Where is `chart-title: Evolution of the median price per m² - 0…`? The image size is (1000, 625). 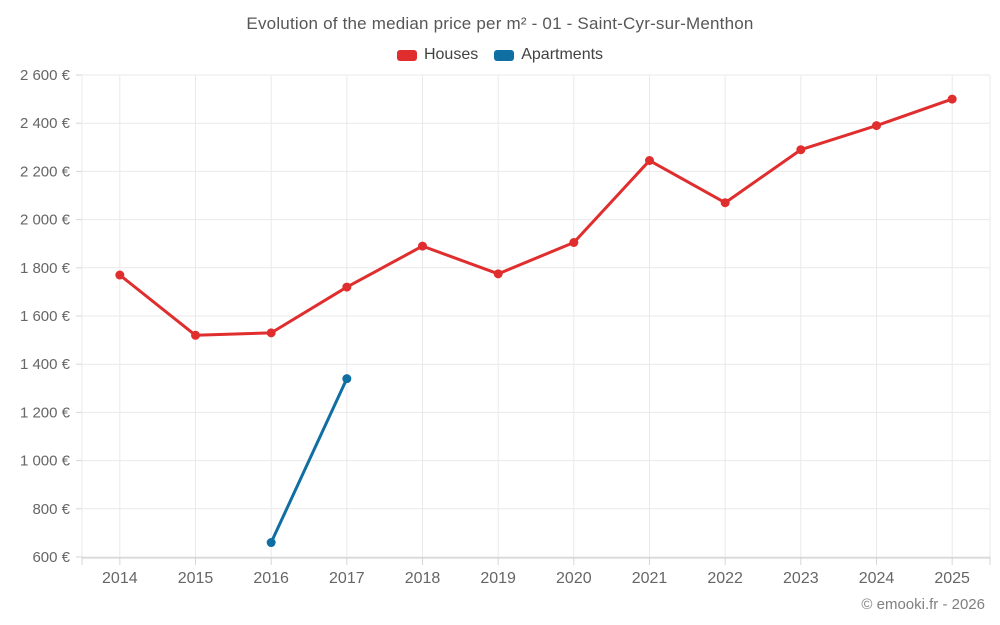
chart-title: Evolution of the median price per m² - 0… is located at coordinates (500, 23).